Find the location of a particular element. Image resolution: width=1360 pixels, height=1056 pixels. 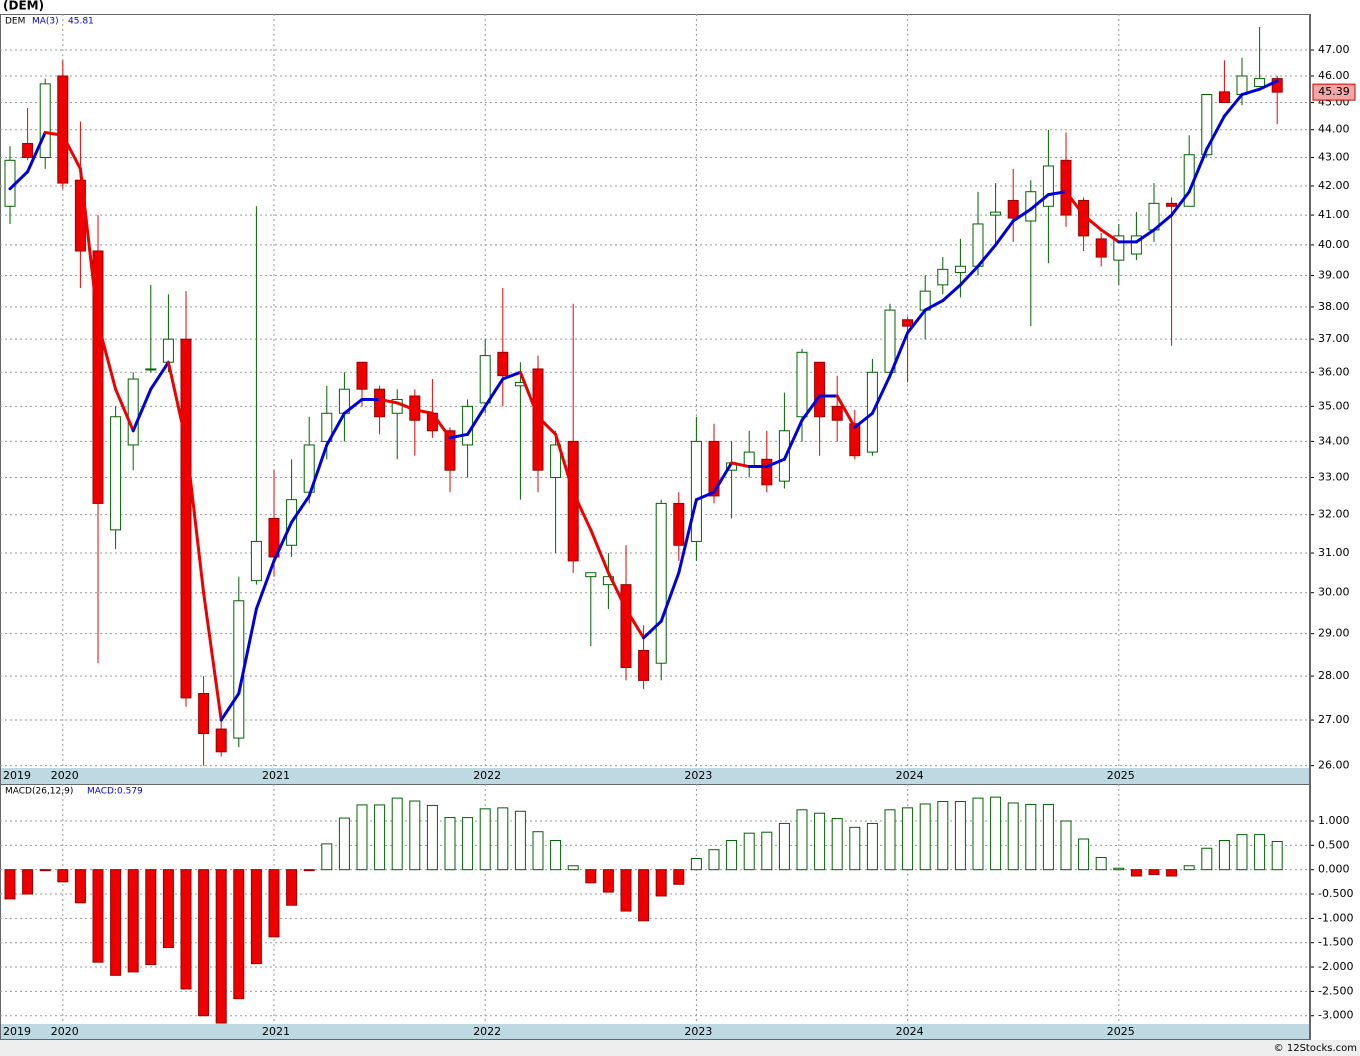

x-axis-band is located at coordinates (655, 1032).